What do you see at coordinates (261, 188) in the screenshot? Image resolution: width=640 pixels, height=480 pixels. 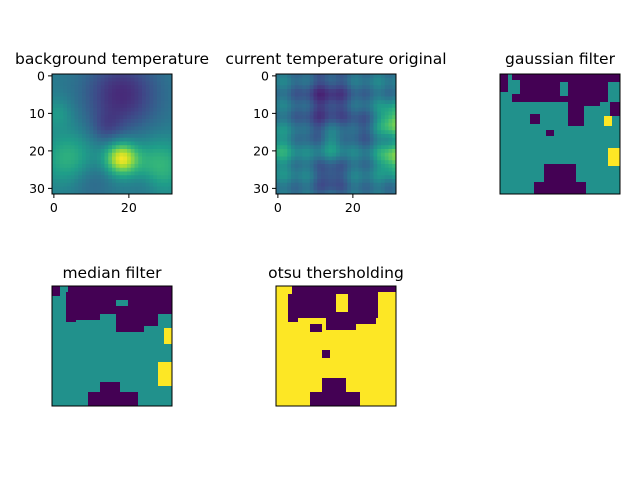 I see `y-tick-label: 30` at bounding box center [261, 188].